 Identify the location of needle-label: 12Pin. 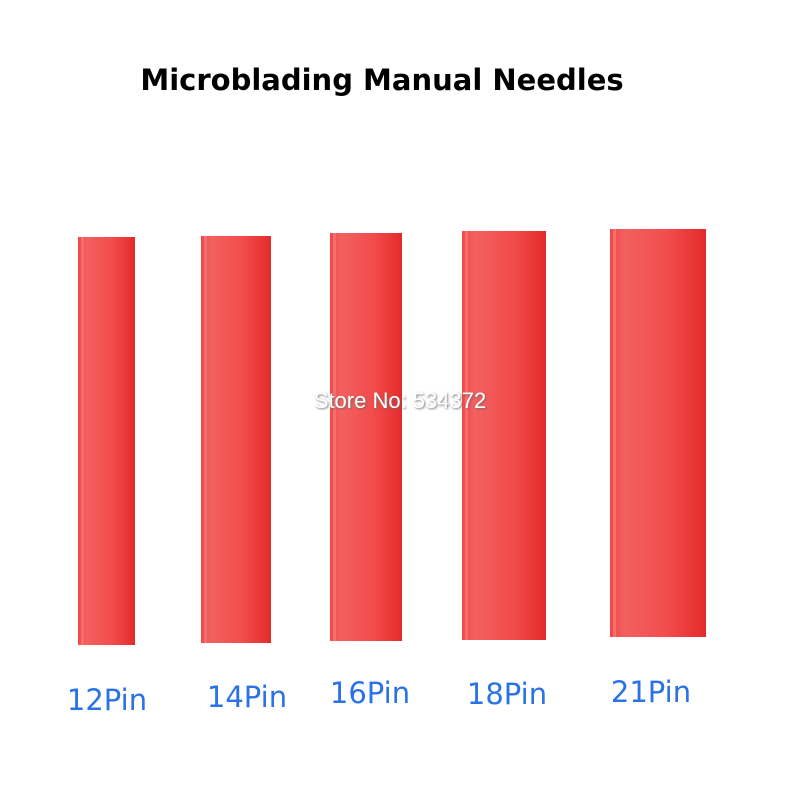
(107, 700).